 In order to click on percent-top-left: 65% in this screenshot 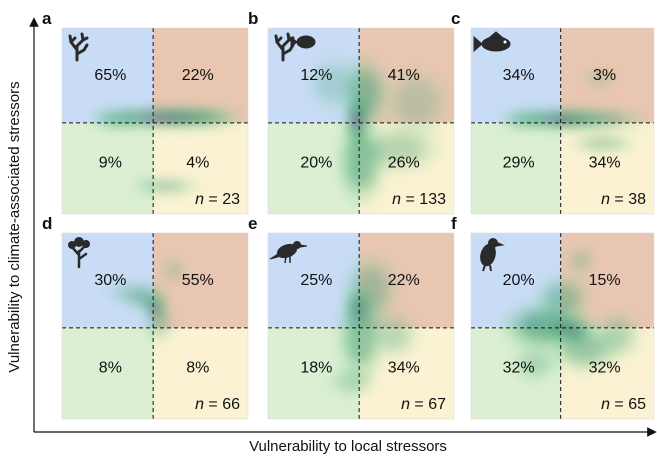, I will do `click(110, 75)`.